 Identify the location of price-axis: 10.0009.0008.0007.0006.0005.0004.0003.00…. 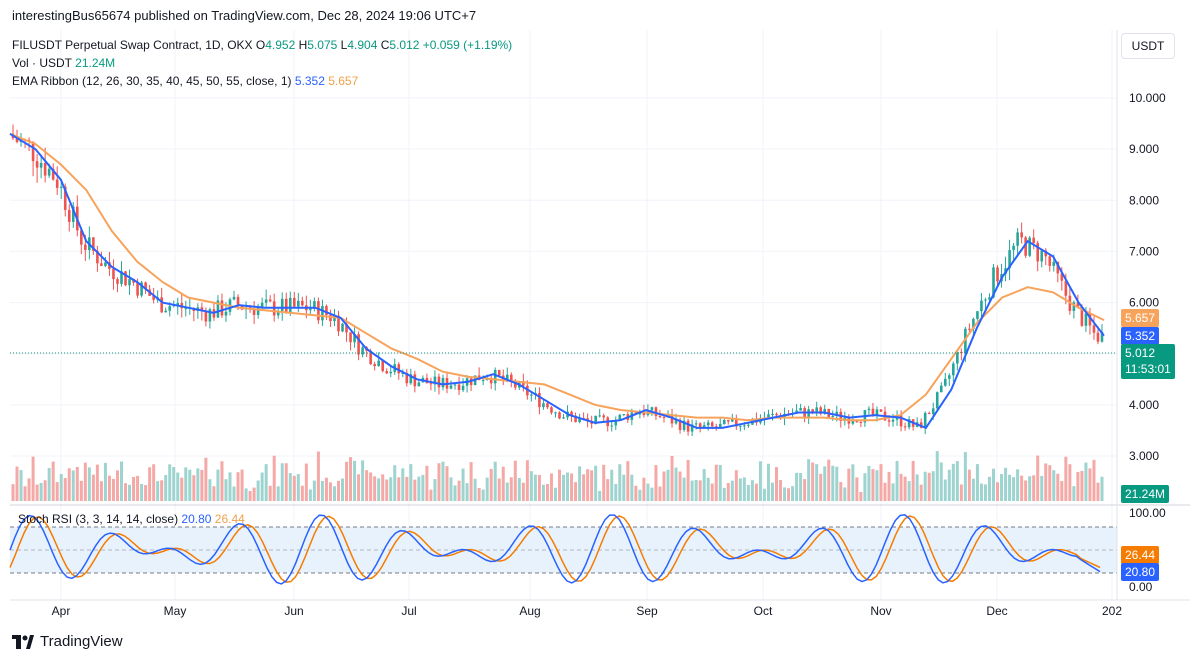
(1147, 277).